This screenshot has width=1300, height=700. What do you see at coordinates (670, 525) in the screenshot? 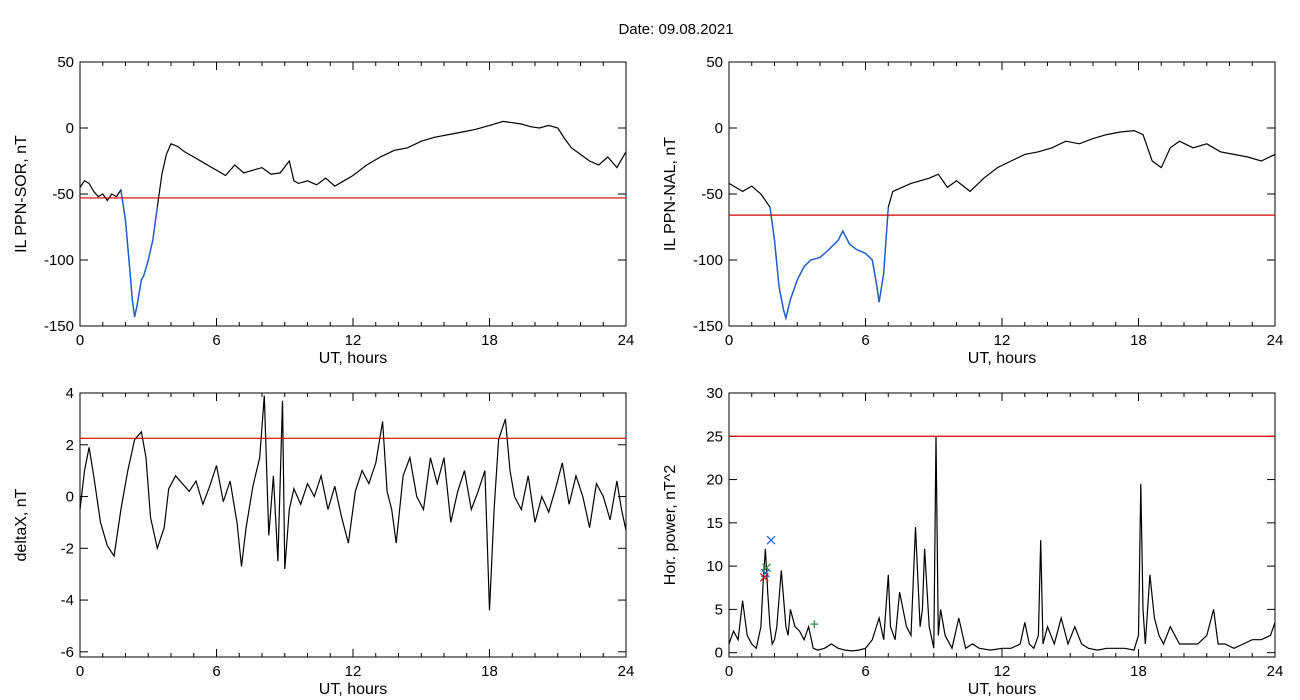
I see `y-axis-label: Hor. power, nT^2` at bounding box center [670, 525].